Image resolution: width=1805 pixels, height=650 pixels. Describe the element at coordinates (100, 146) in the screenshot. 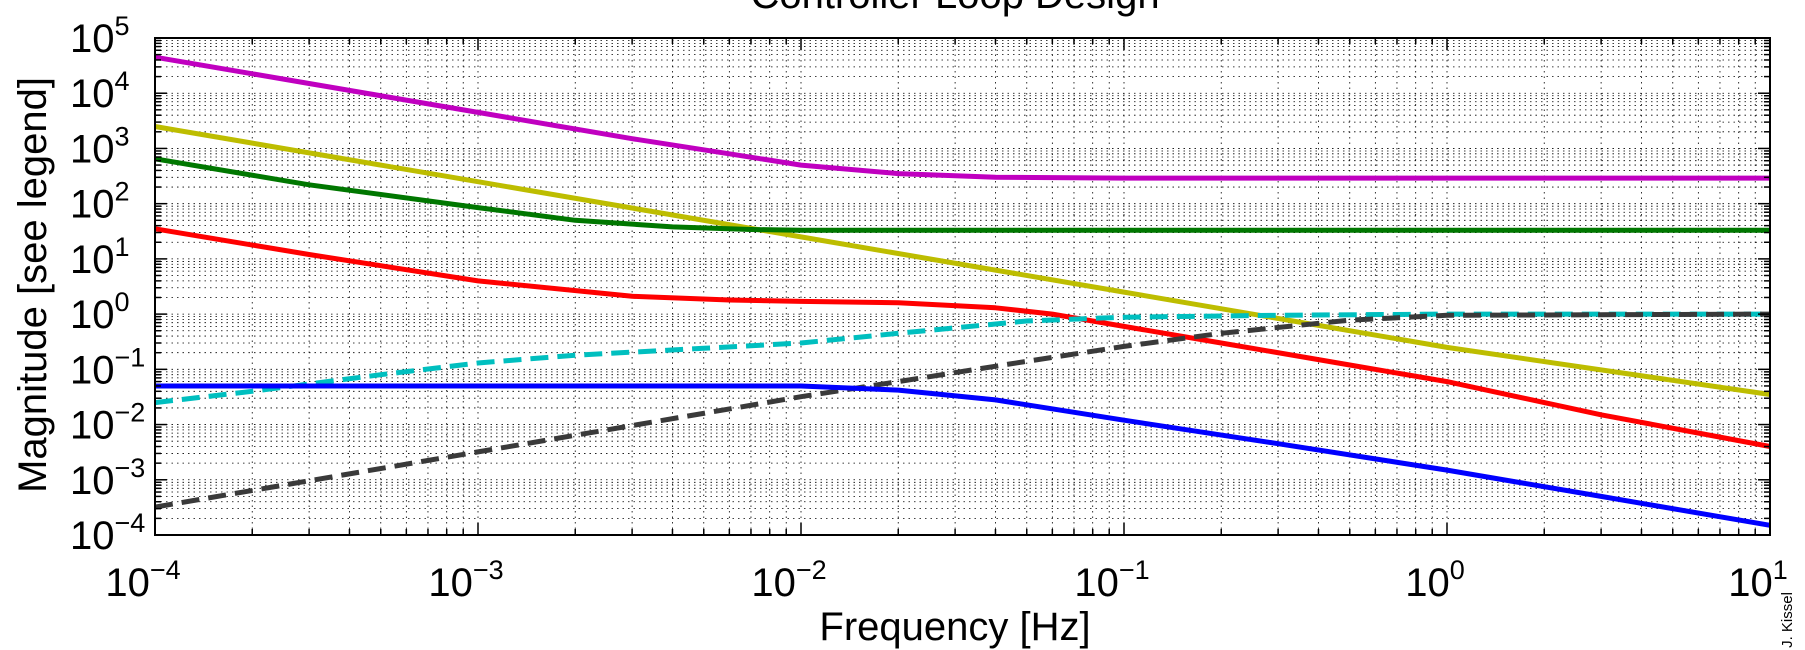

I see `y-tick-label: 10³` at that location.